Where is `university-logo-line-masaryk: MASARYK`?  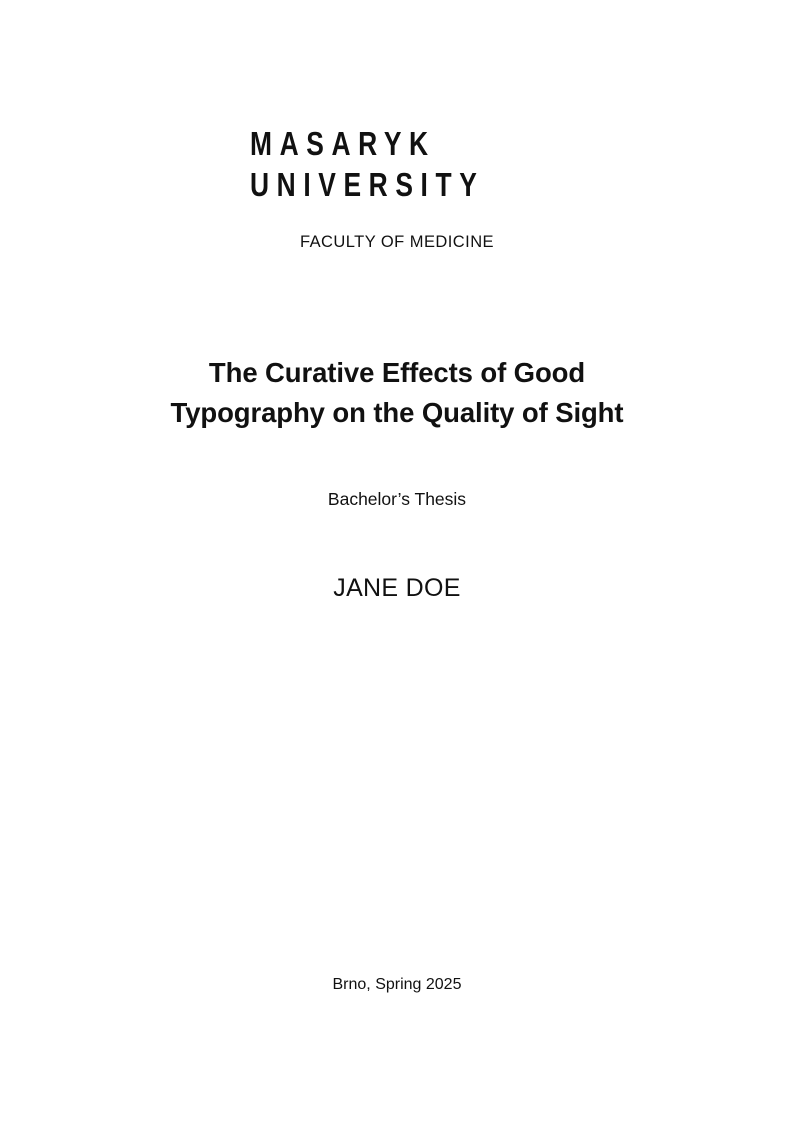 university-logo-line-masaryk: MASARYK is located at coordinates (343, 143).